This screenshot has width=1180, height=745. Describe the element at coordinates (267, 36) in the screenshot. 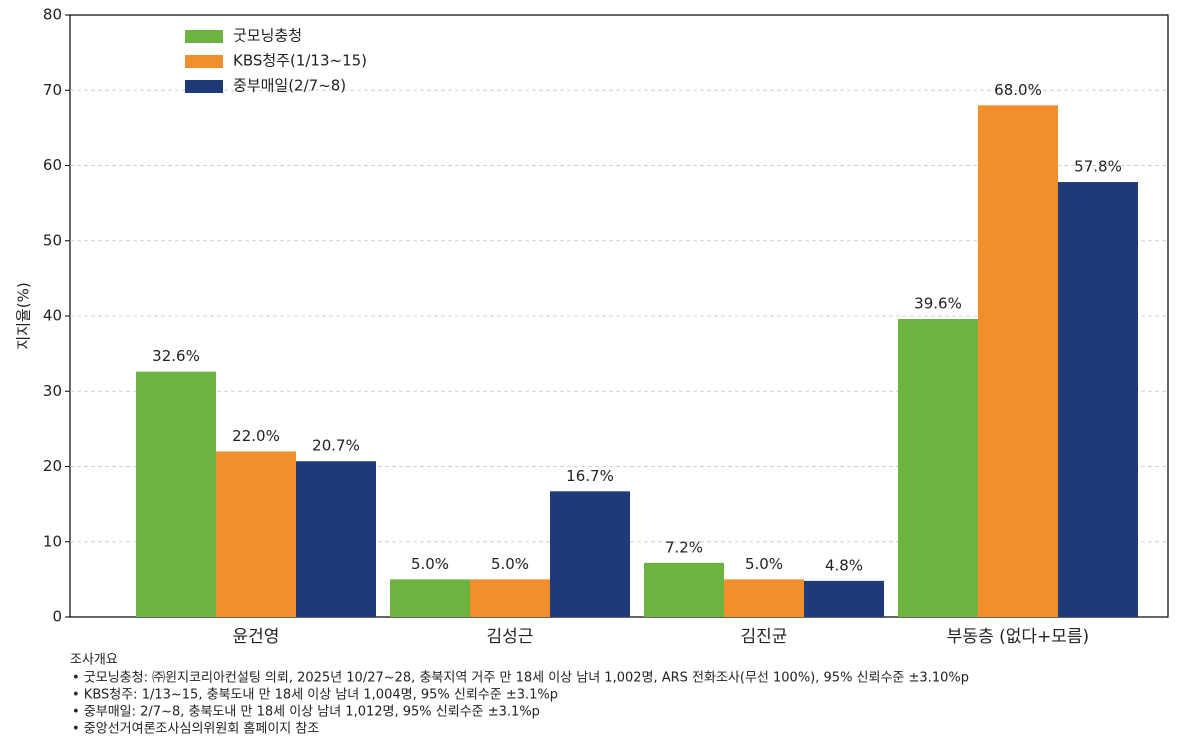

I see `legend-label: 굿모닝충청` at that location.